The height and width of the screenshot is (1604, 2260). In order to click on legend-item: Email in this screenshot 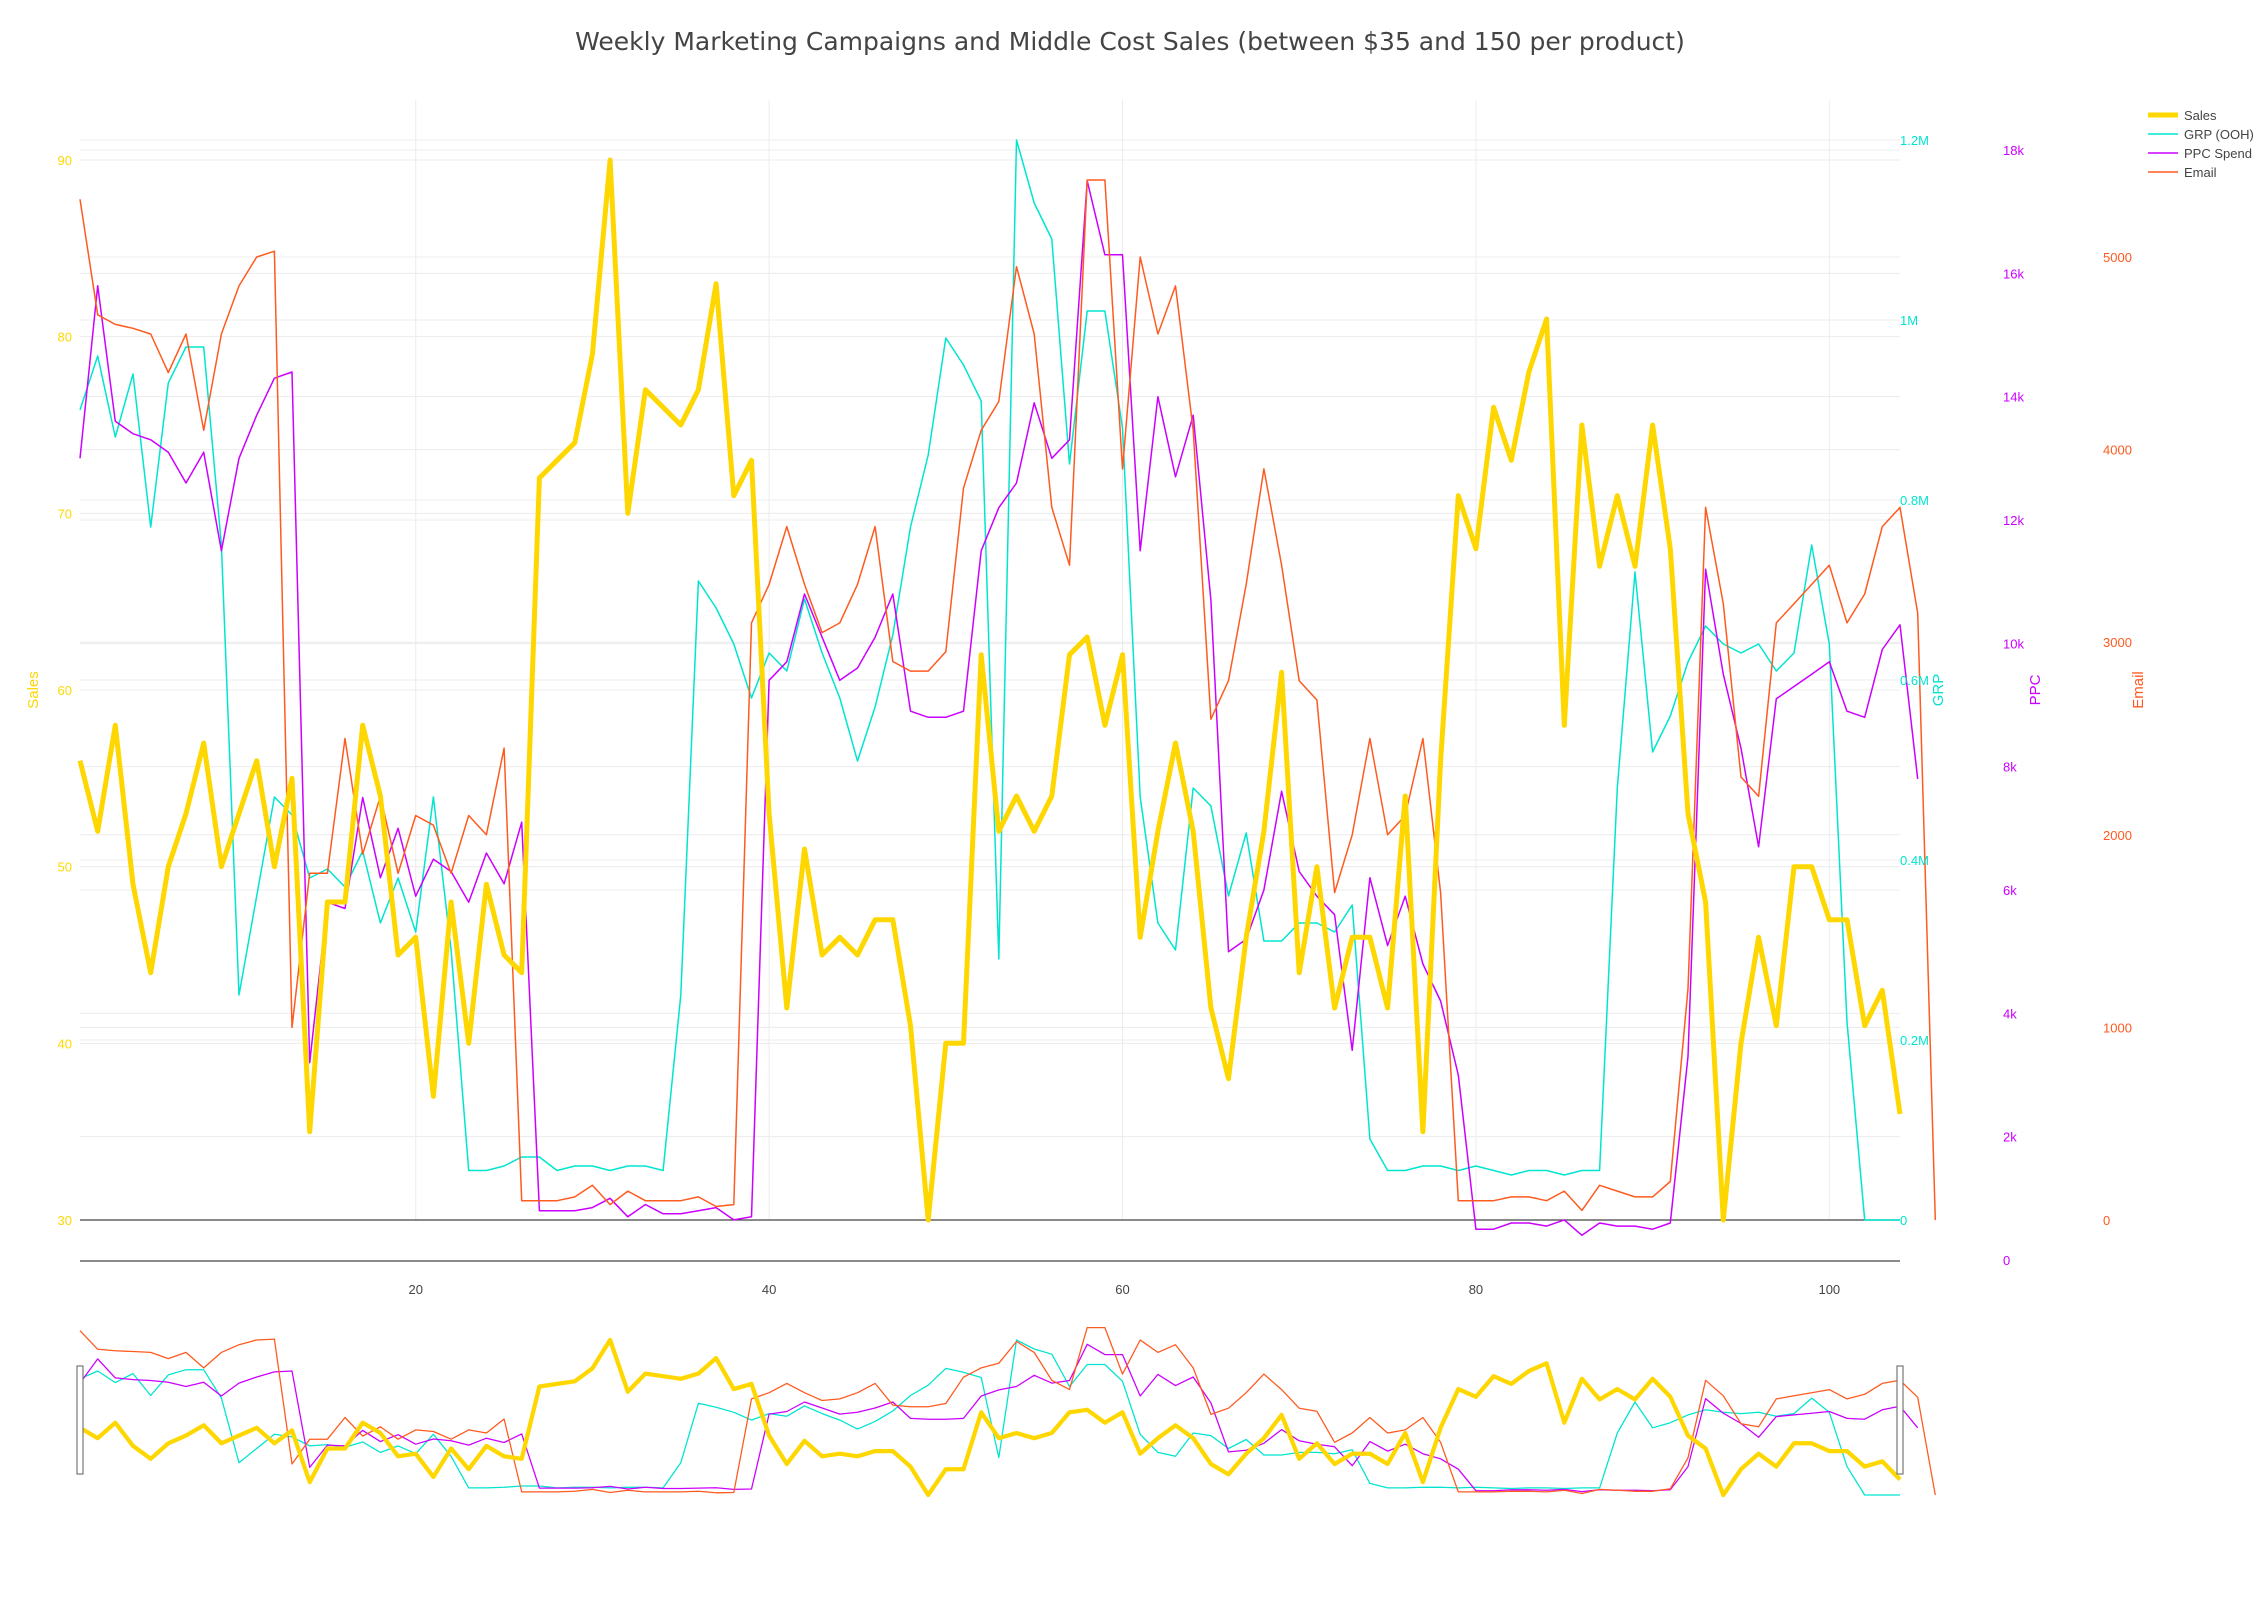, I will do `click(2182, 172)`.